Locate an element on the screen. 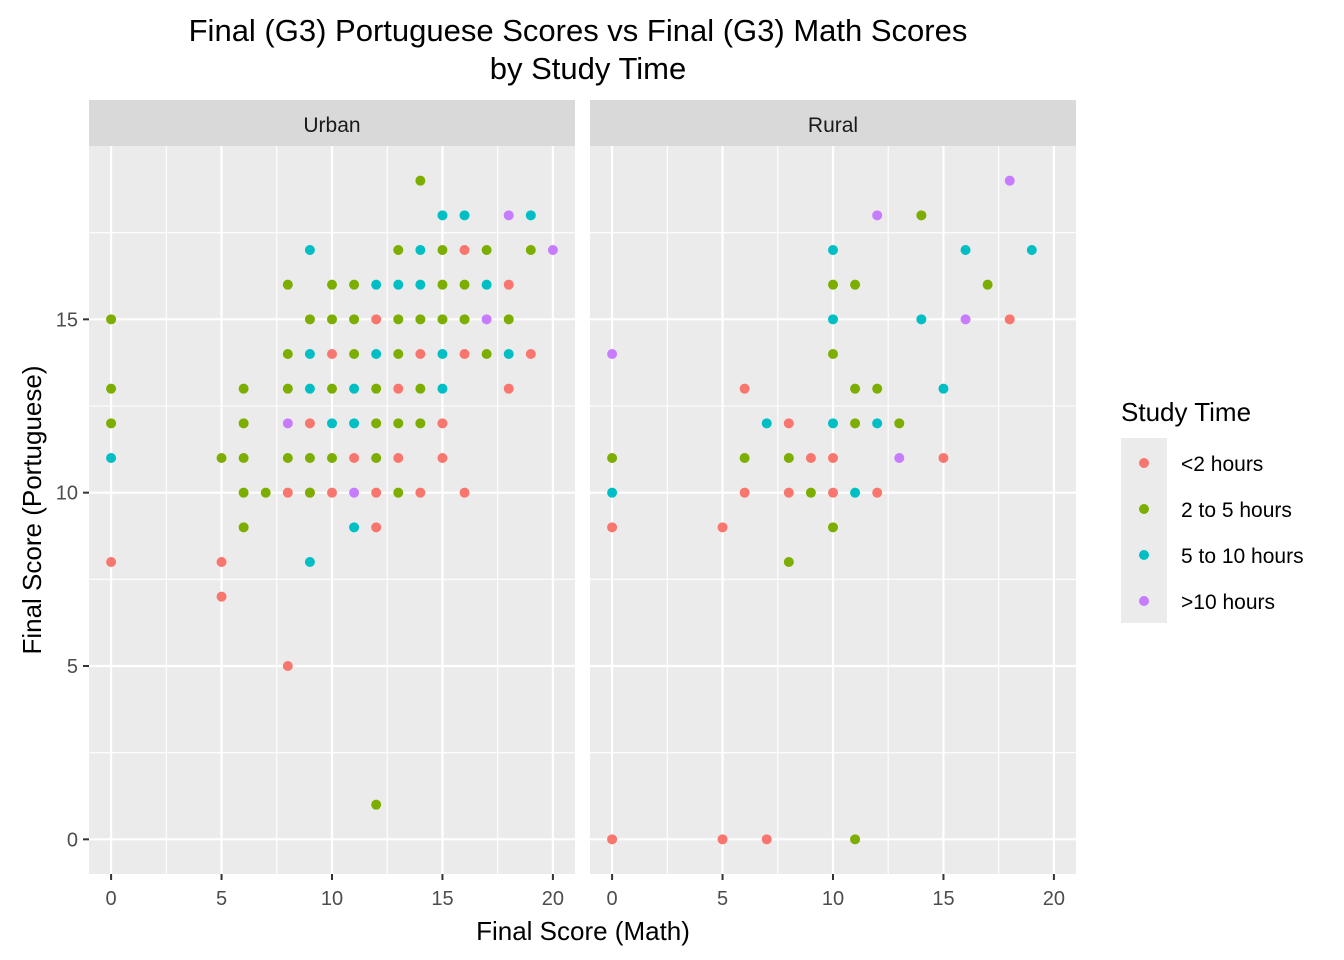 The width and height of the screenshot is (1344, 960). series-<2 hours is located at coordinates (321, 458).